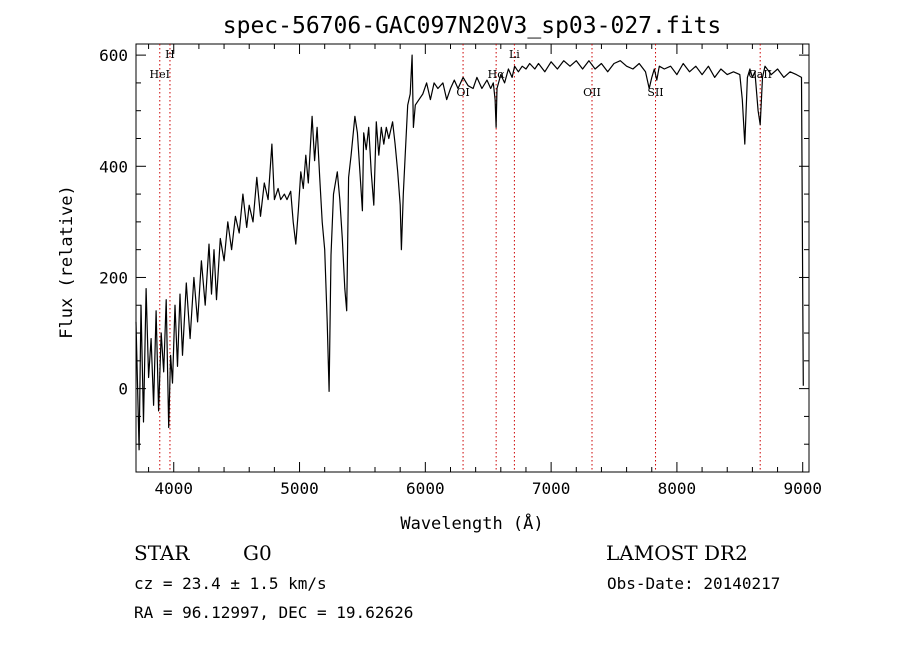 Image resolution: width=900 pixels, height=649 pixels. Describe the element at coordinates (551, 488) in the screenshot. I see `x-tick-label: 7000` at that location.